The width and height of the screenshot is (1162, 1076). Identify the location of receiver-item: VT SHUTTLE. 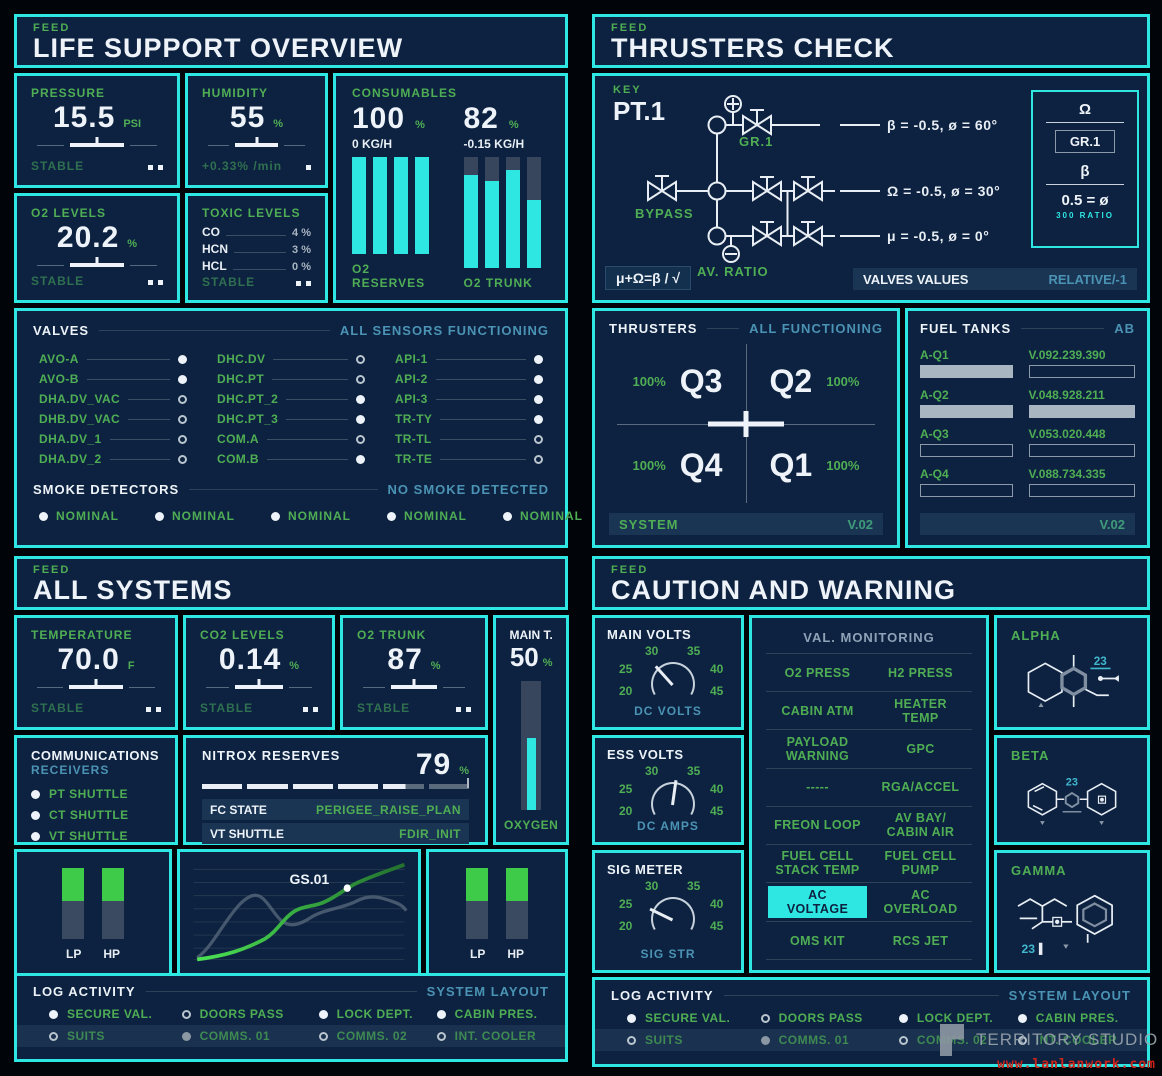
(96, 836).